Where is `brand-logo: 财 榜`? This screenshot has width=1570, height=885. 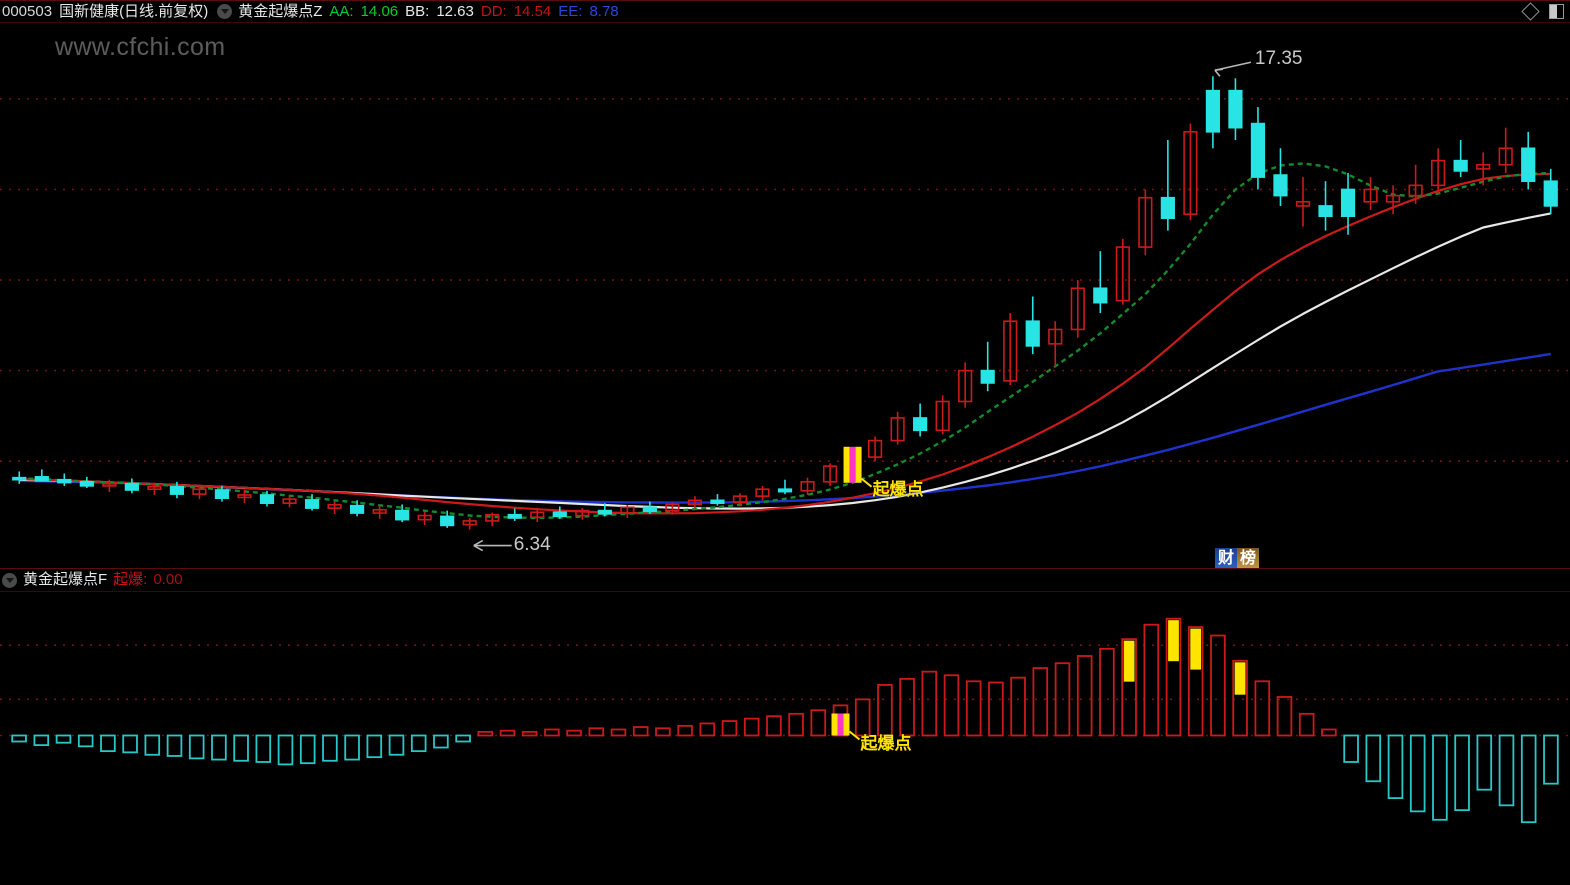
brand-logo: 财 榜 is located at coordinates (1237, 559).